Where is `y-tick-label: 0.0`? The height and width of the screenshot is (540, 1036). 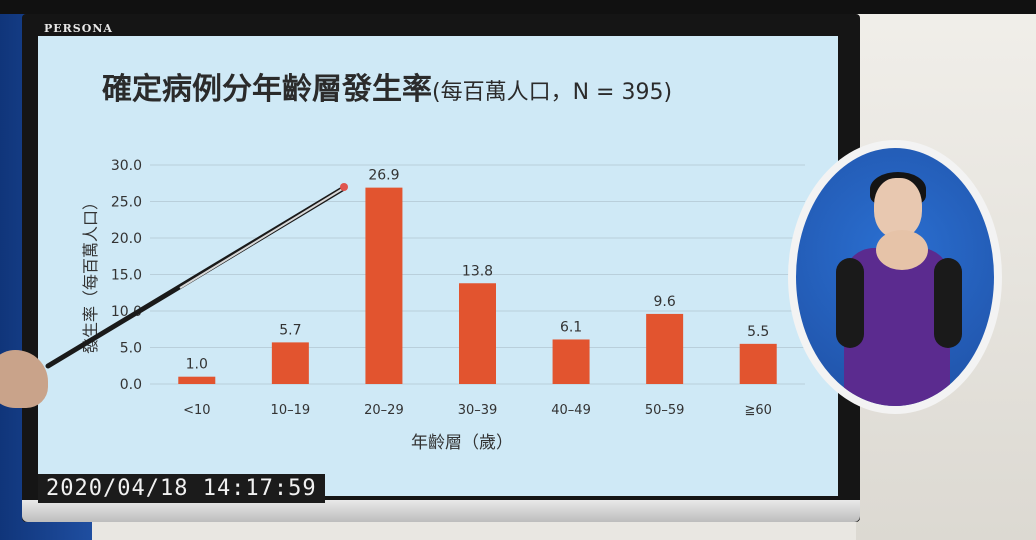 y-tick-label: 0.0 is located at coordinates (131, 385).